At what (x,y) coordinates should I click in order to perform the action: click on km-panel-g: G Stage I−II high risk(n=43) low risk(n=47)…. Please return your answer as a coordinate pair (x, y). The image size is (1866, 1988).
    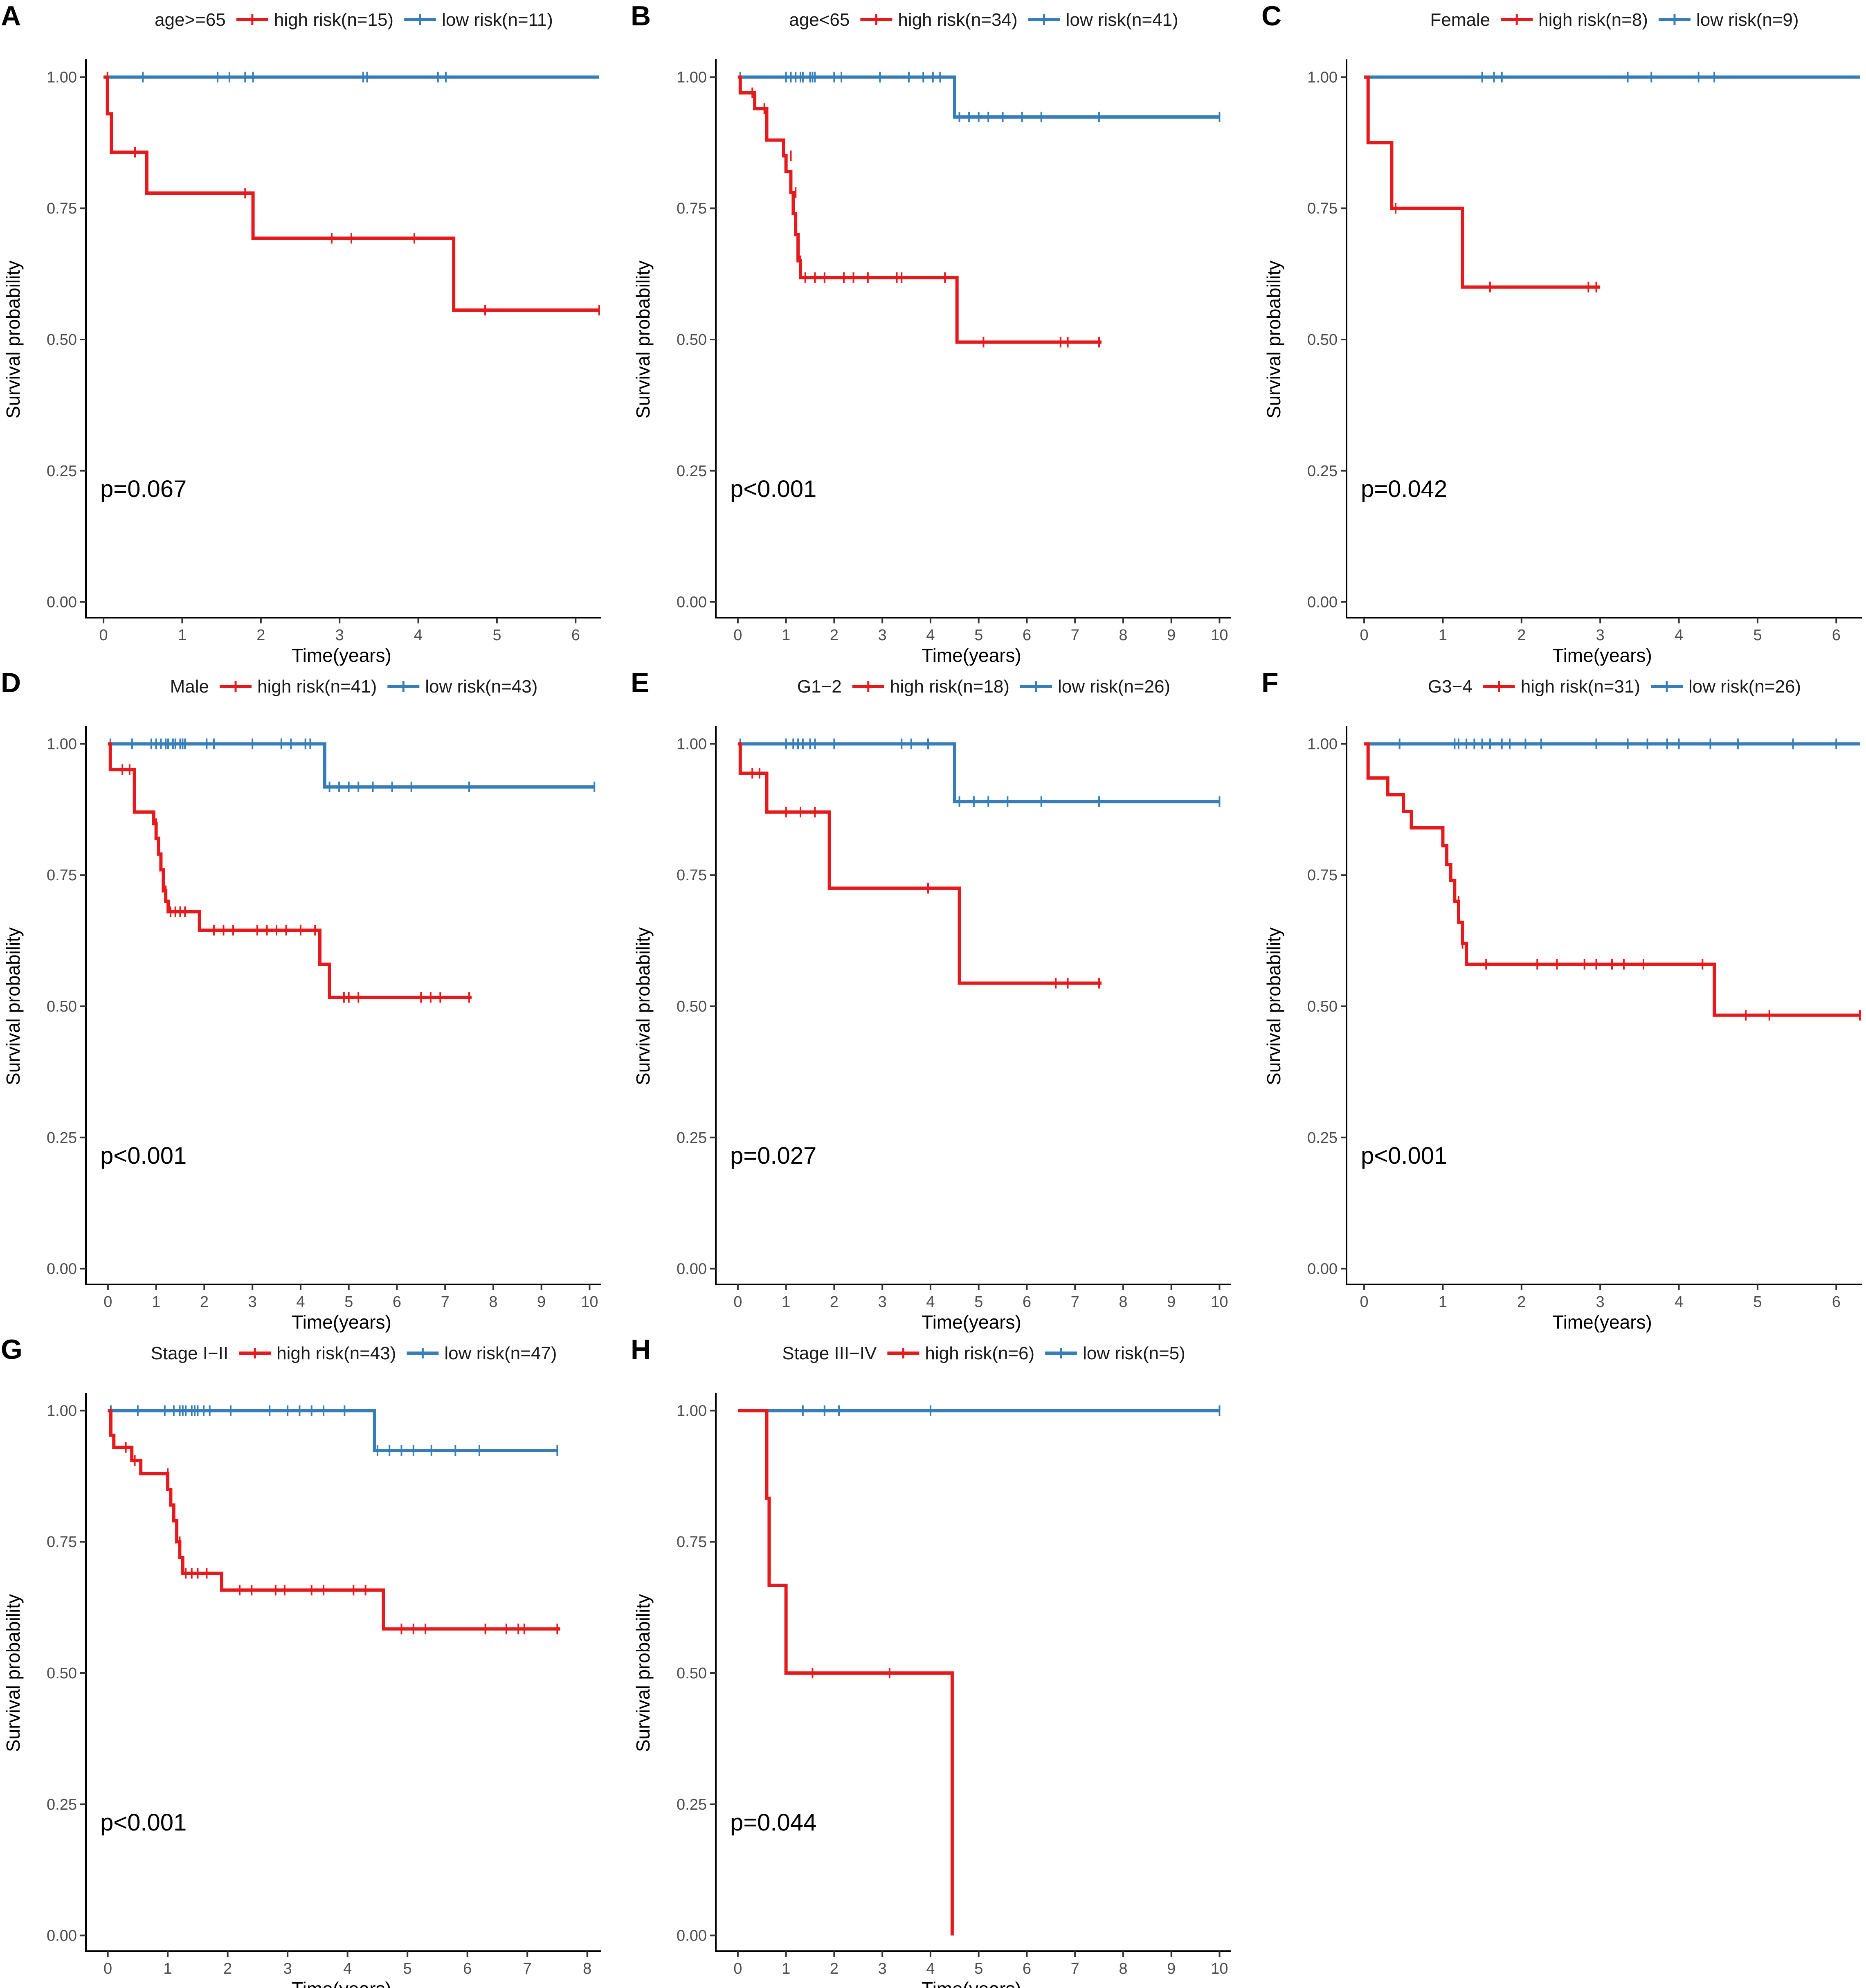
    Looking at the image, I should click on (302, 1661).